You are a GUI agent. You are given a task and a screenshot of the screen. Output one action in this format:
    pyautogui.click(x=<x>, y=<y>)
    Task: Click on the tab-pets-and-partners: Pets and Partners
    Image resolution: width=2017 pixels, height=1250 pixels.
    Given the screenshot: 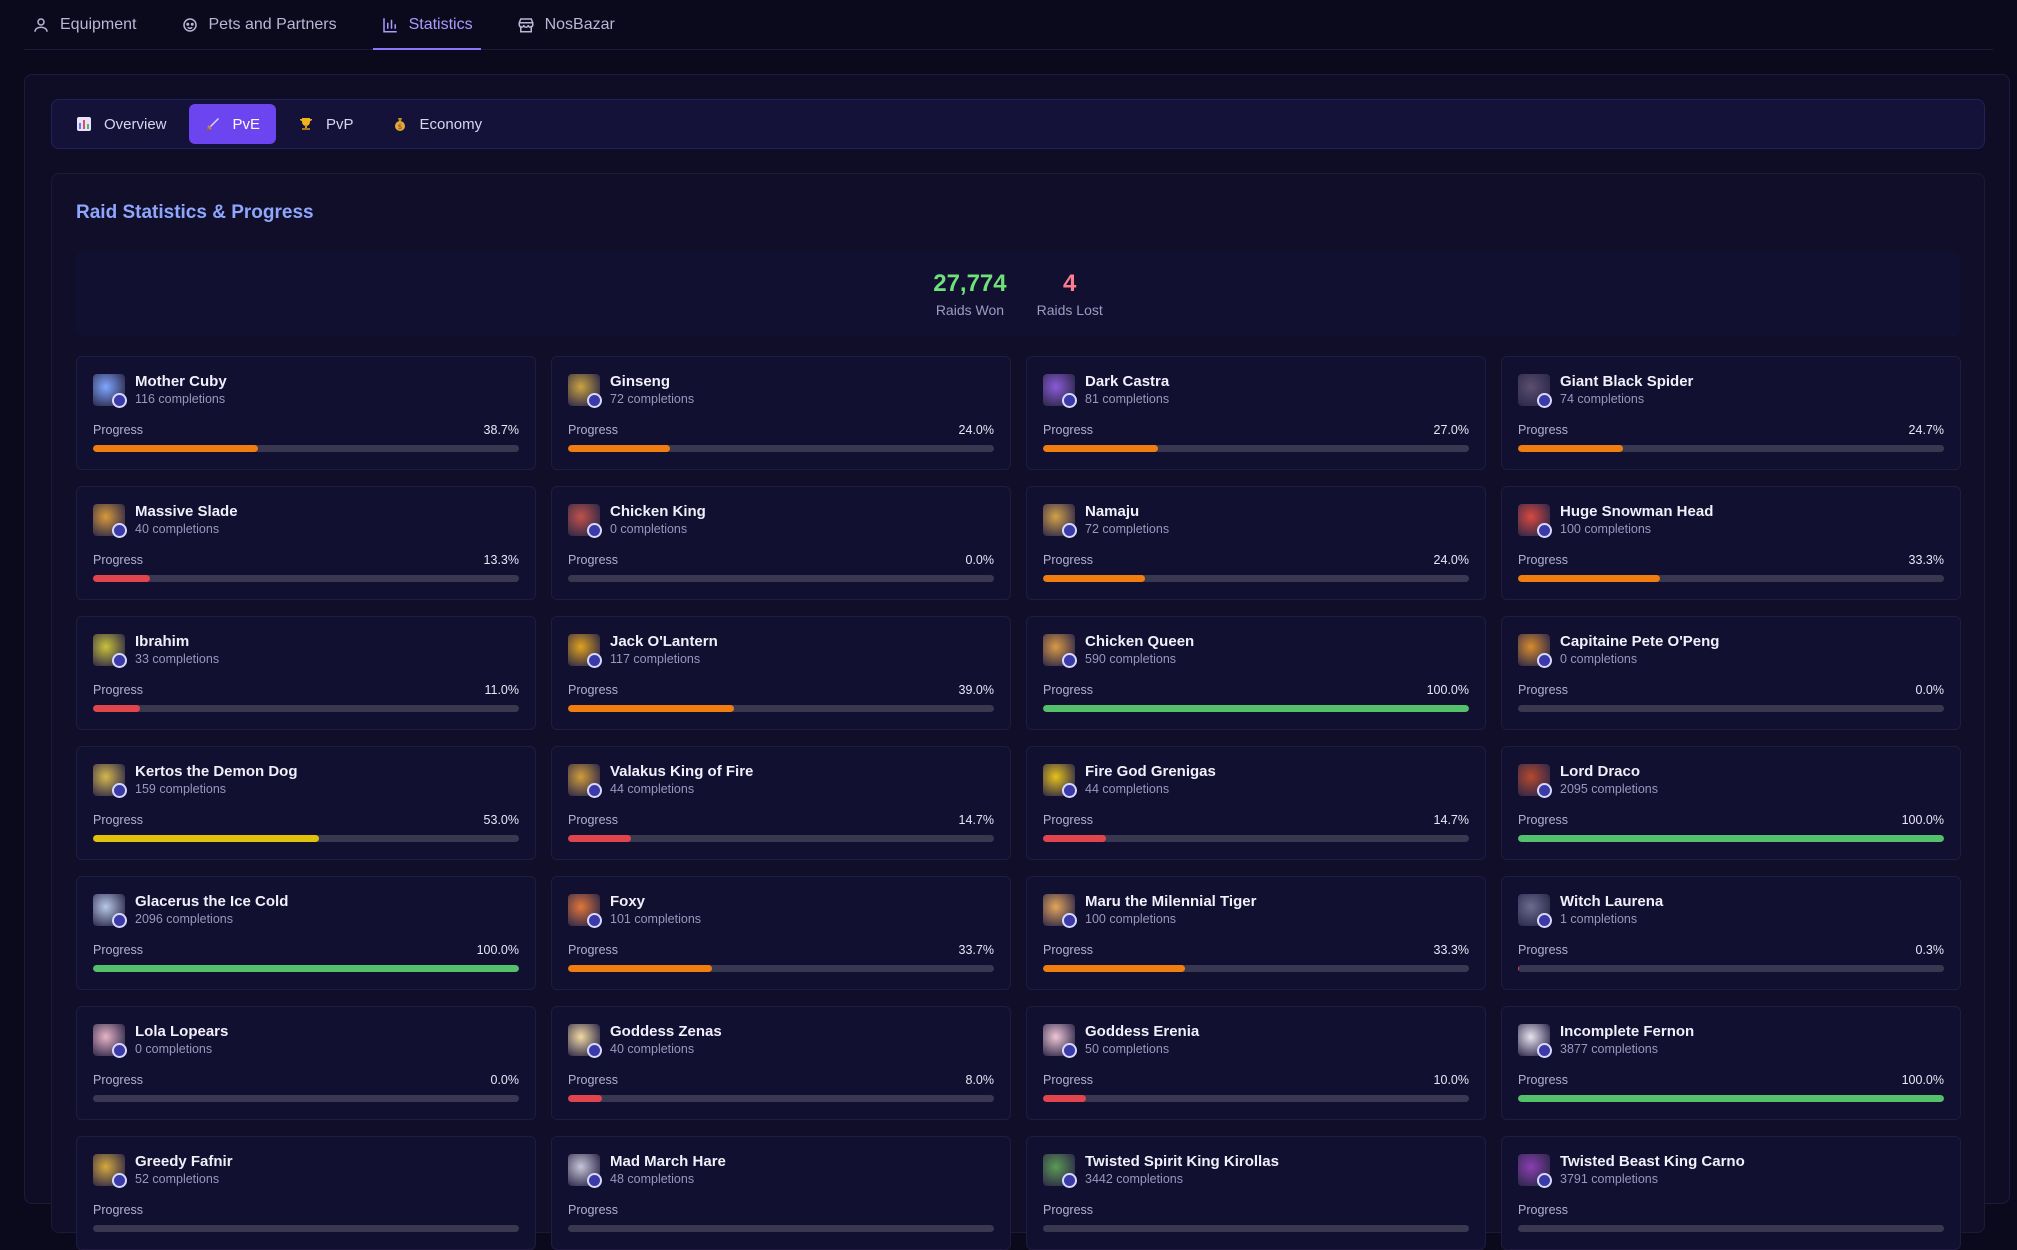 What is the action you would take?
    pyautogui.click(x=259, y=24)
    